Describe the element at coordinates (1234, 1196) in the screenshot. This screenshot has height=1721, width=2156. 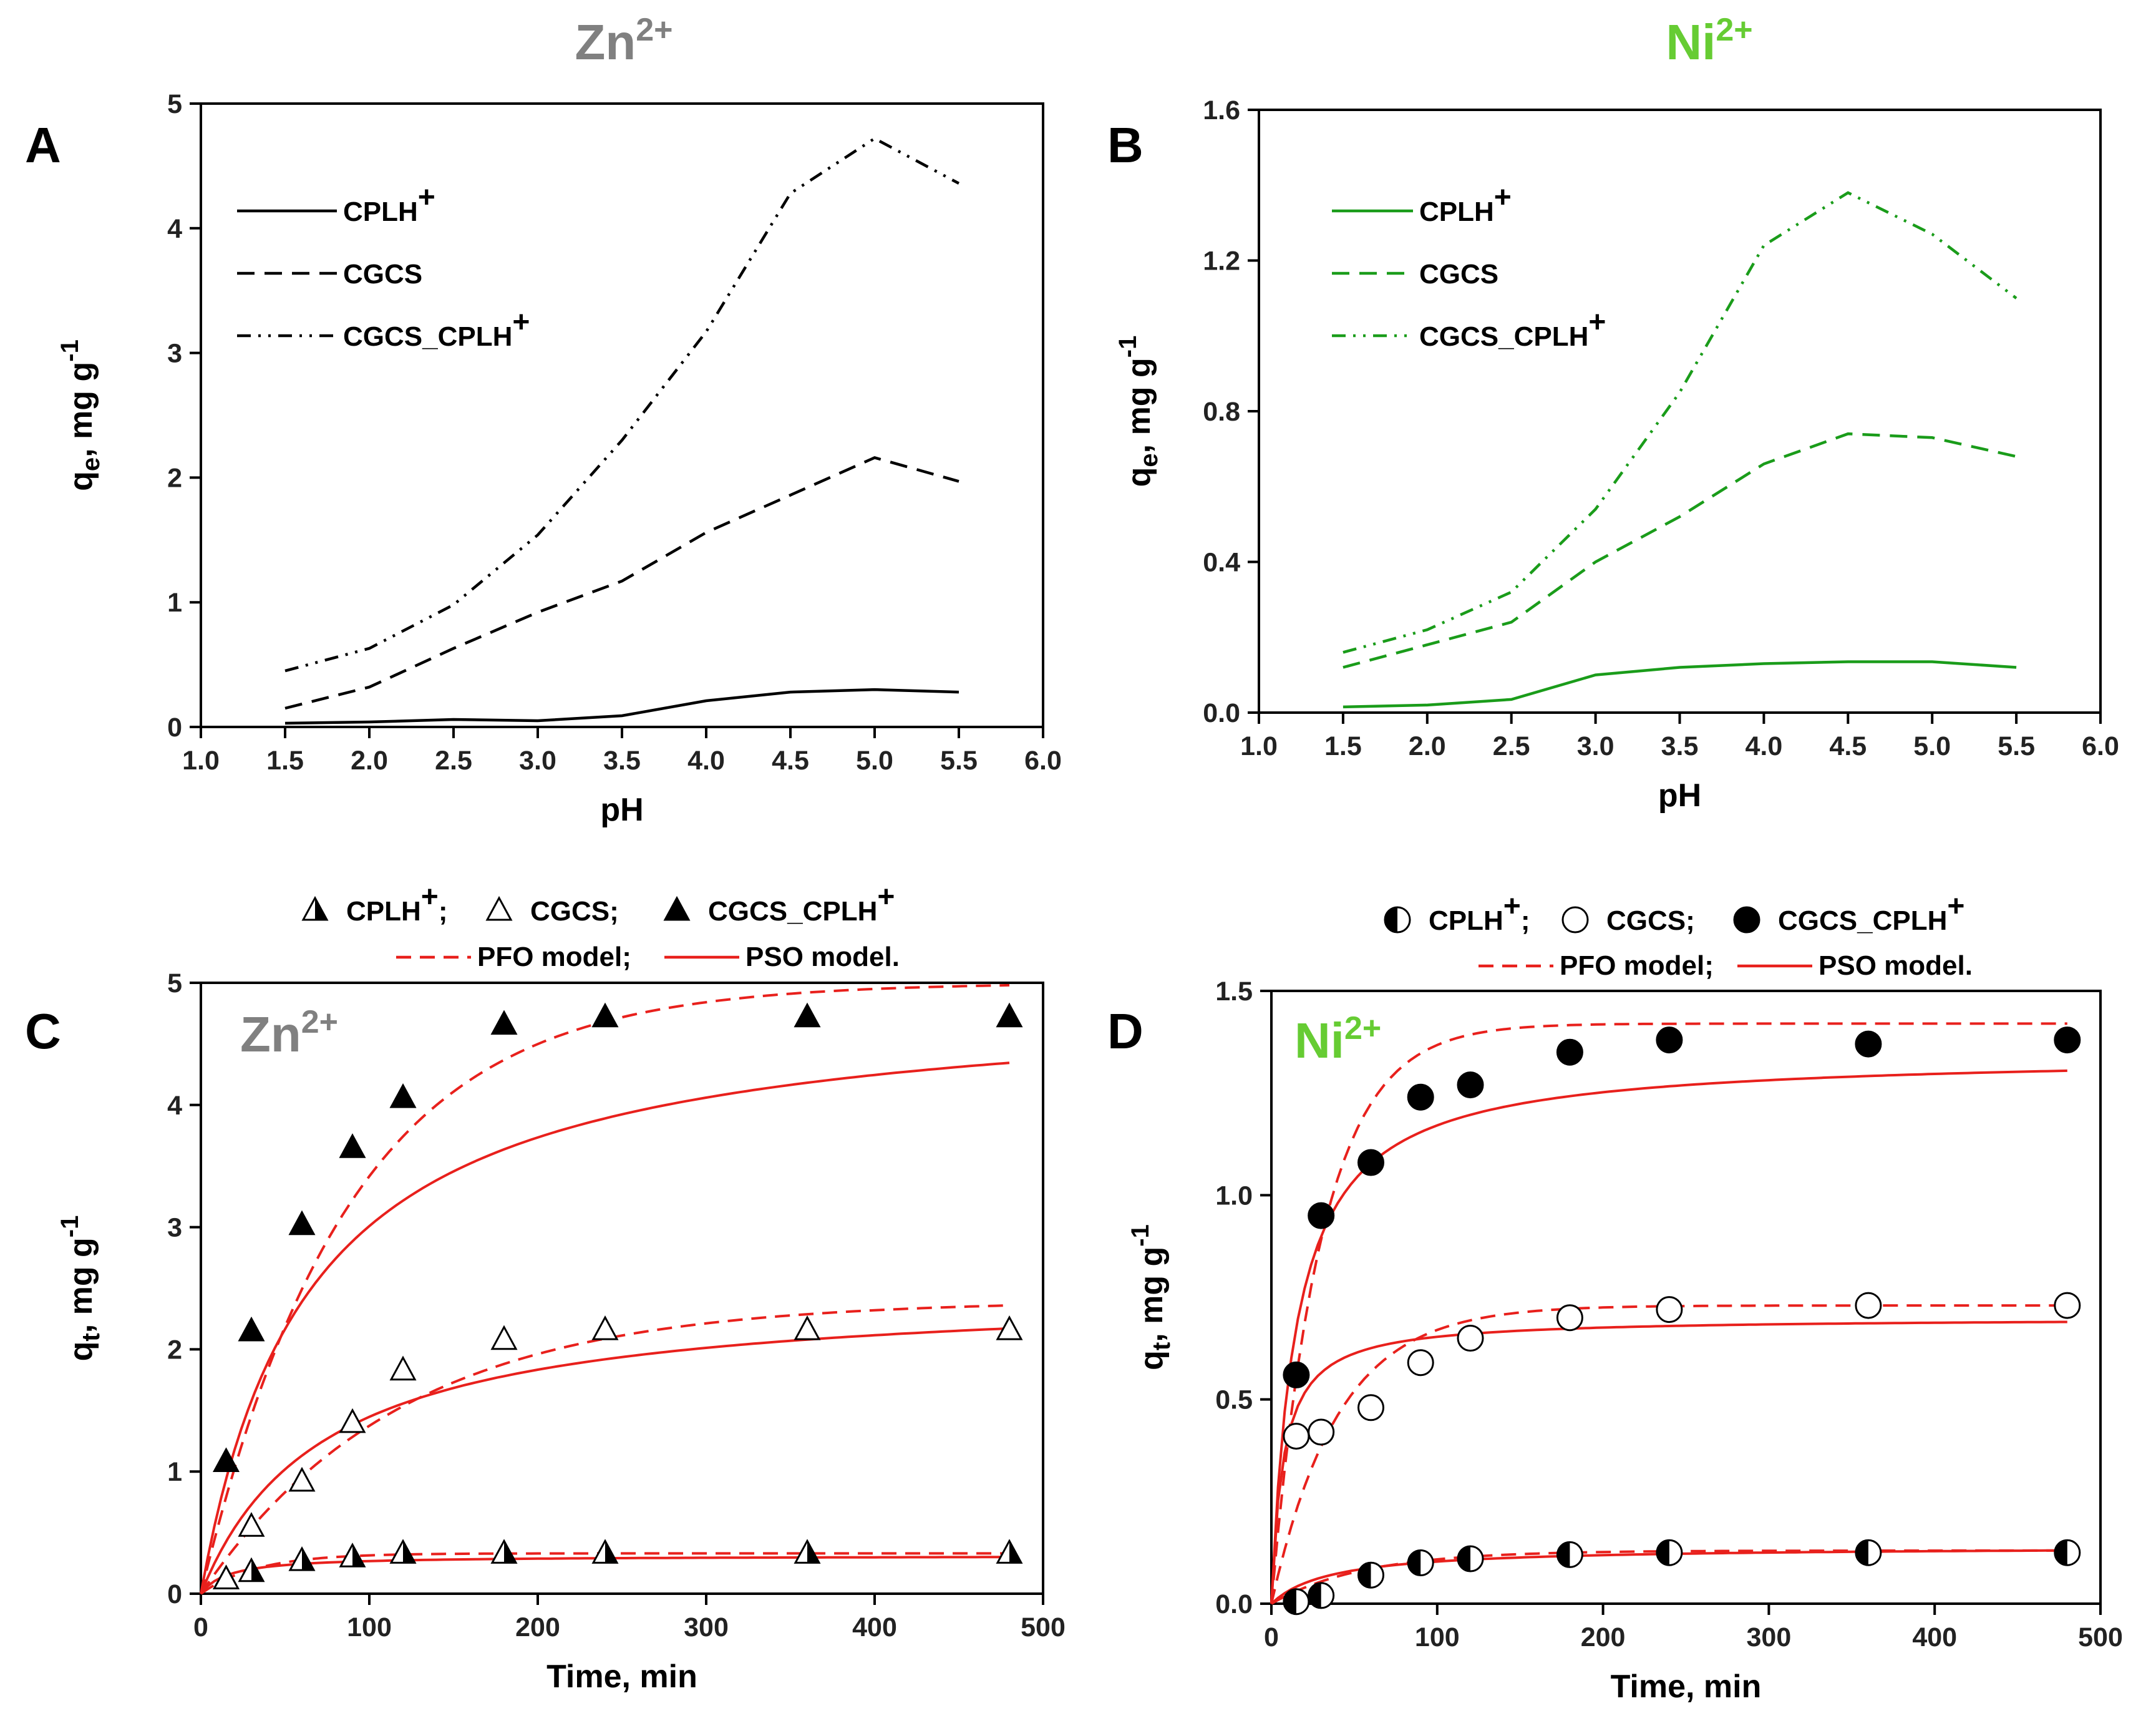
I see `y-tick-label: 1.0` at that location.